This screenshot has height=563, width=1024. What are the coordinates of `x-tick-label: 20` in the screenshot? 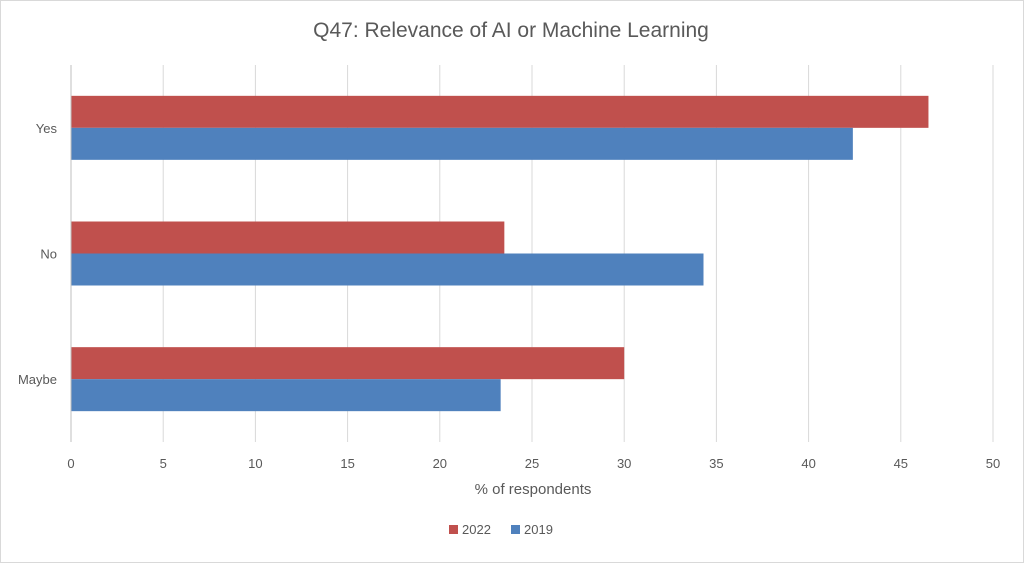 It's located at (440, 463).